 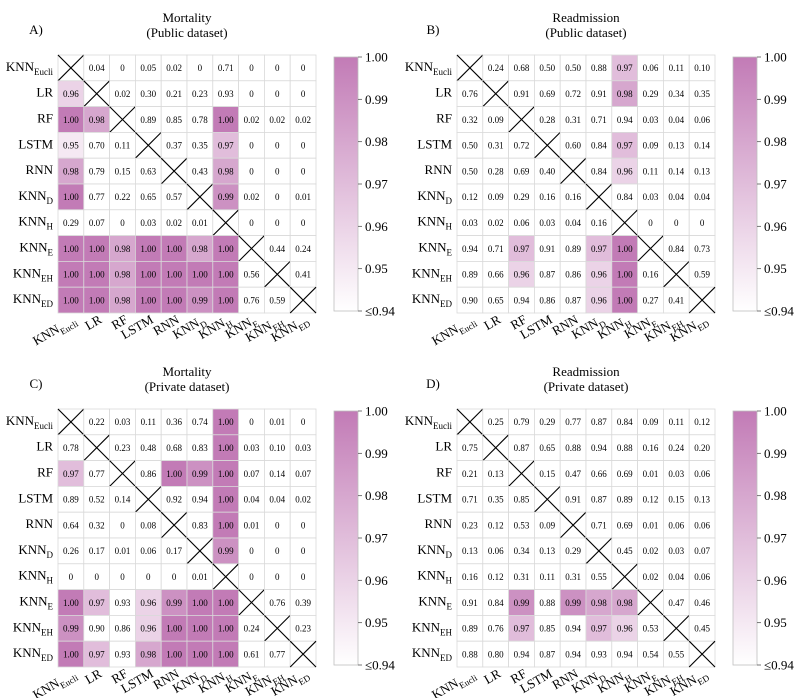 What do you see at coordinates (676, 577) in the screenshot?
I see `cell-value-label: 0.04` at bounding box center [676, 577].